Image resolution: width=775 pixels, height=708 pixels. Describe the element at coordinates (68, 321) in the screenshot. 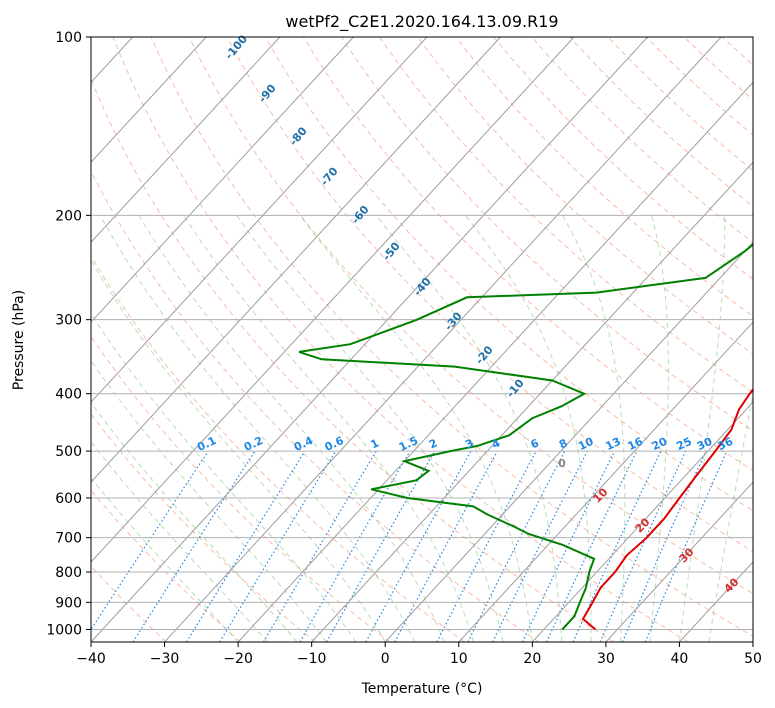

I see `y-tick-label: 300` at that location.